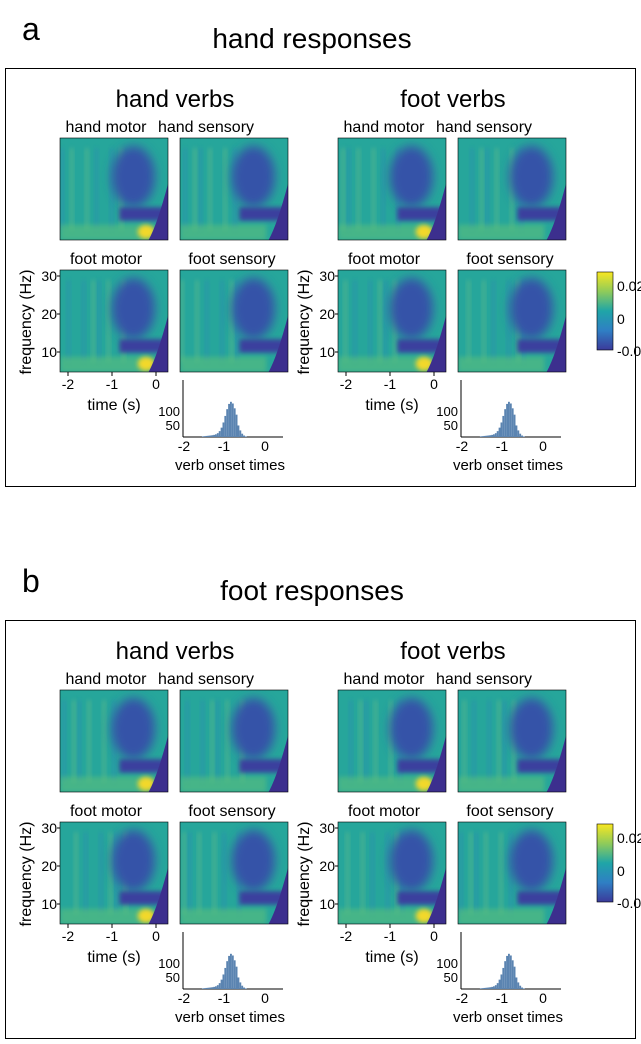  What do you see at coordinates (175, 99) in the screenshot?
I see `group-title: hand verbs` at bounding box center [175, 99].